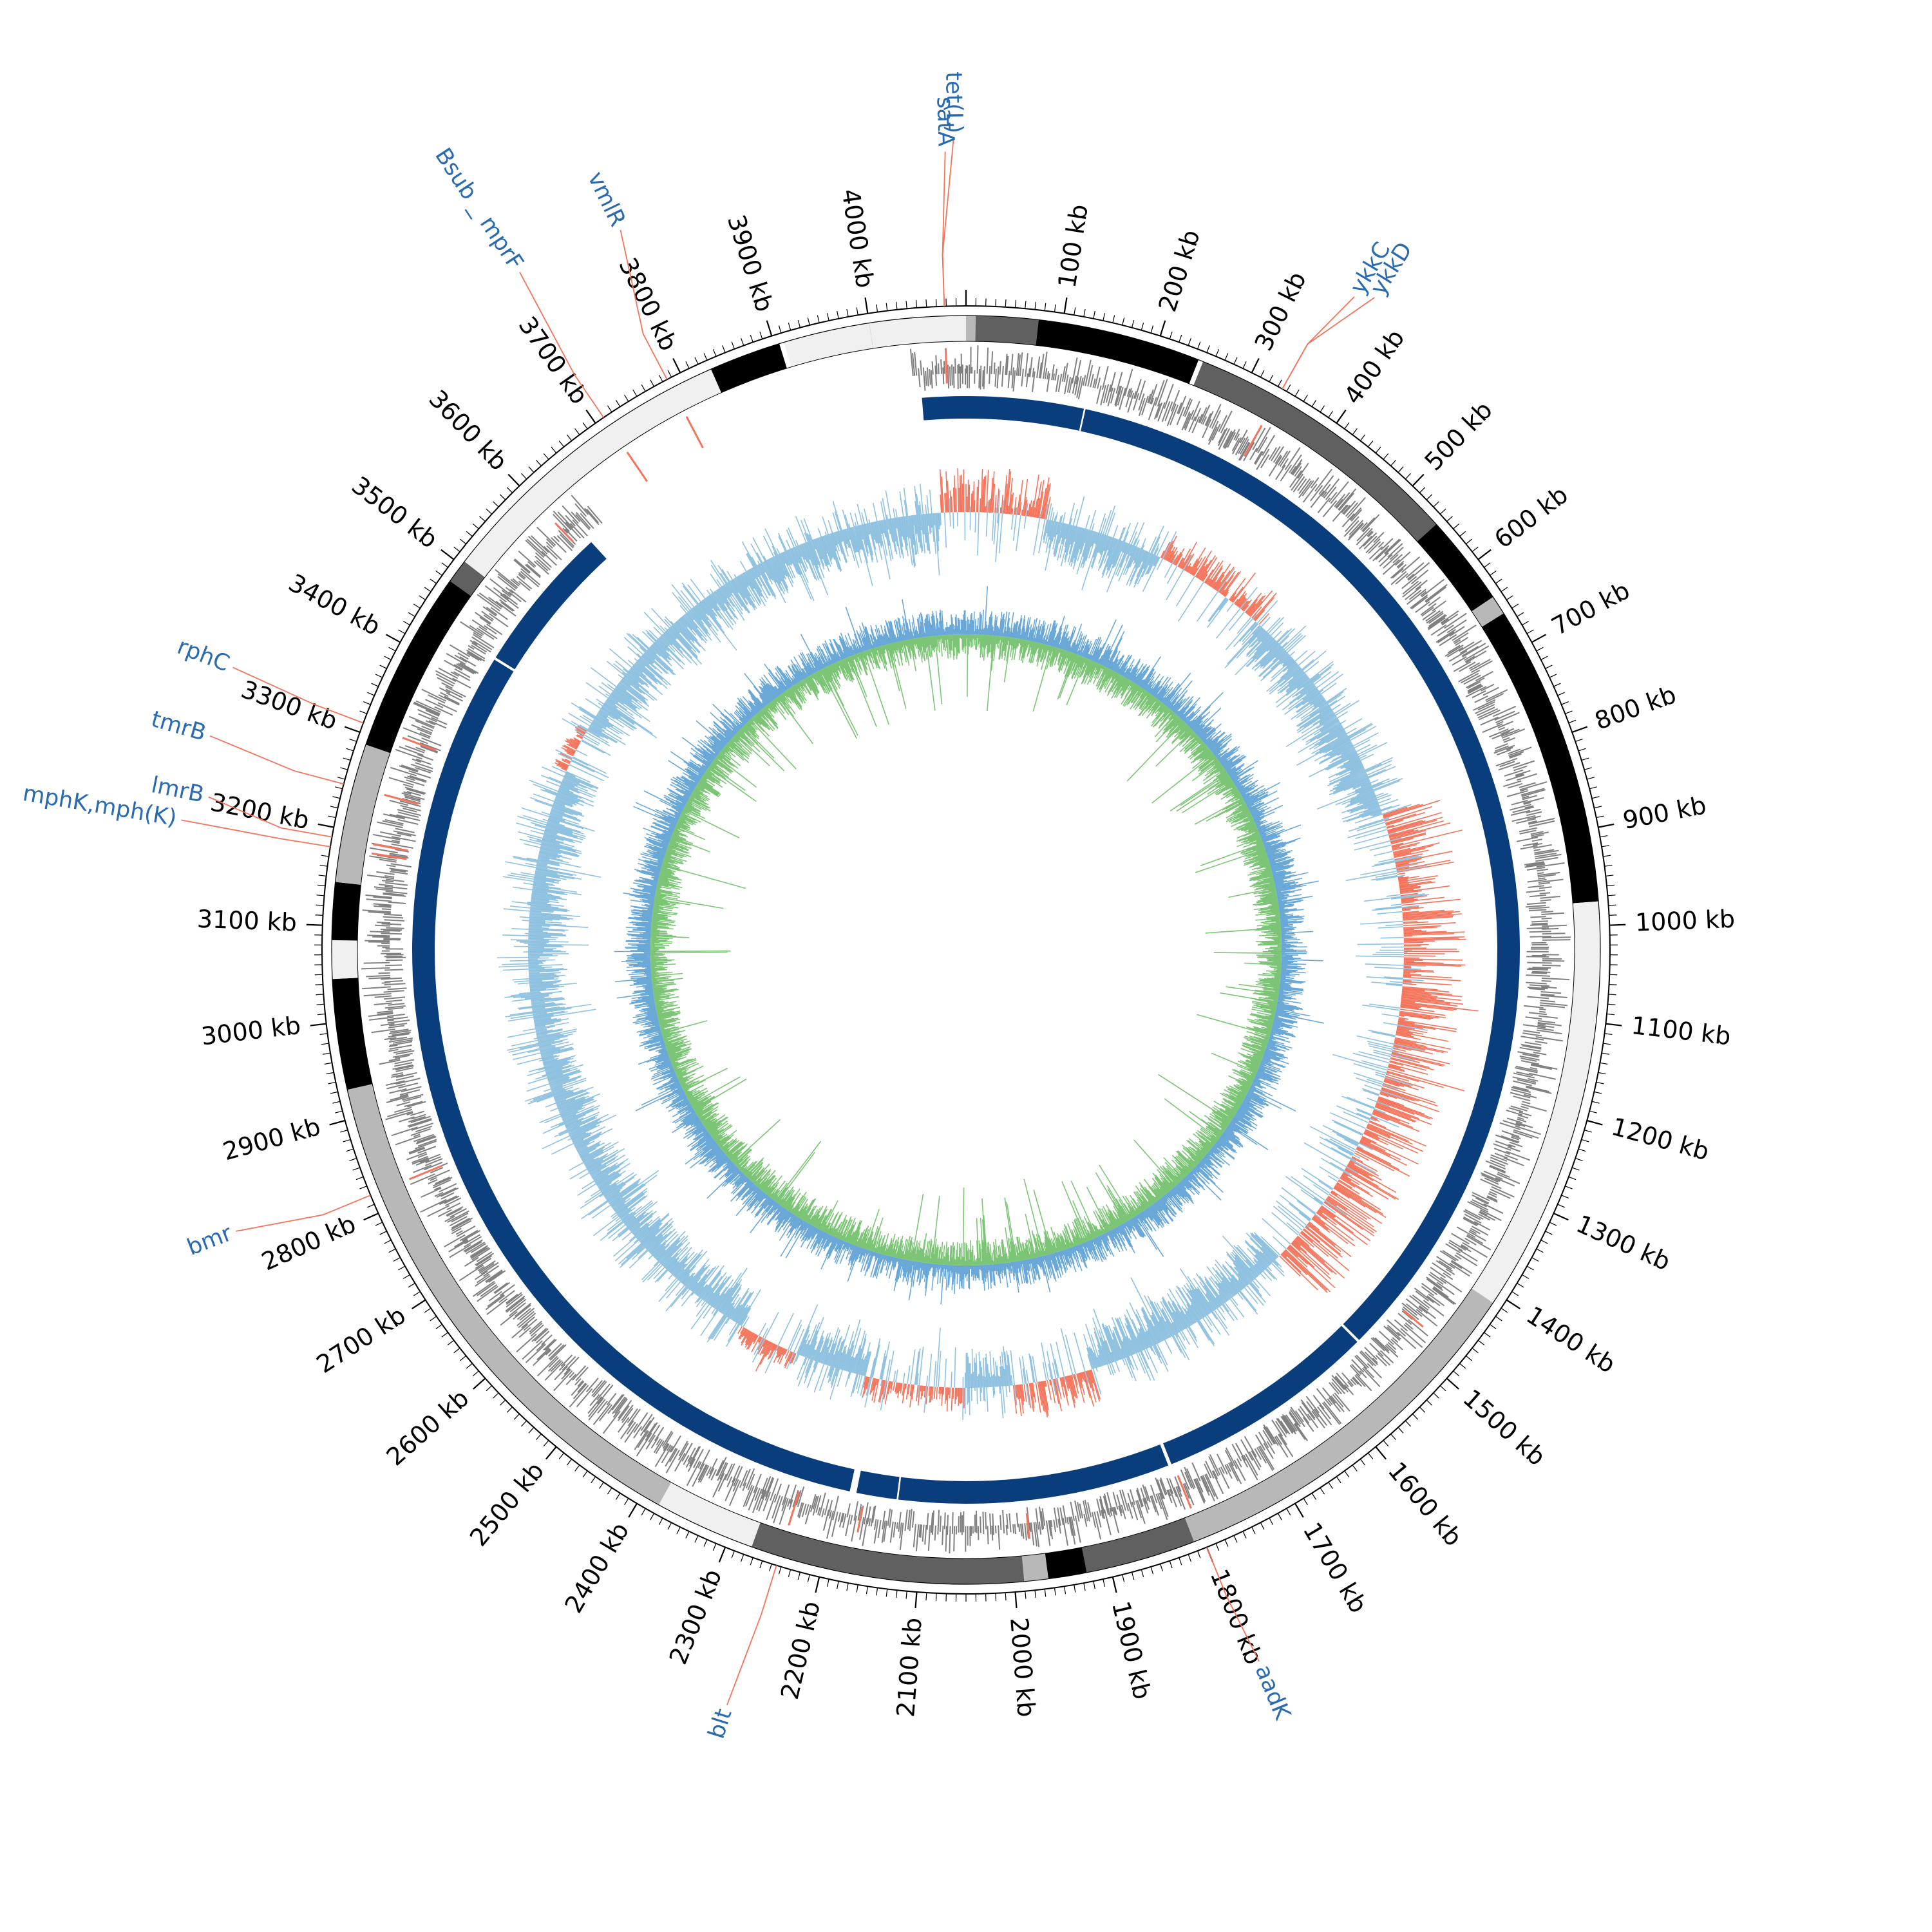 The height and width of the screenshot is (1932, 1932). Describe the element at coordinates (606, 199) in the screenshot. I see `gene-annotation-label: vmlR` at that location.